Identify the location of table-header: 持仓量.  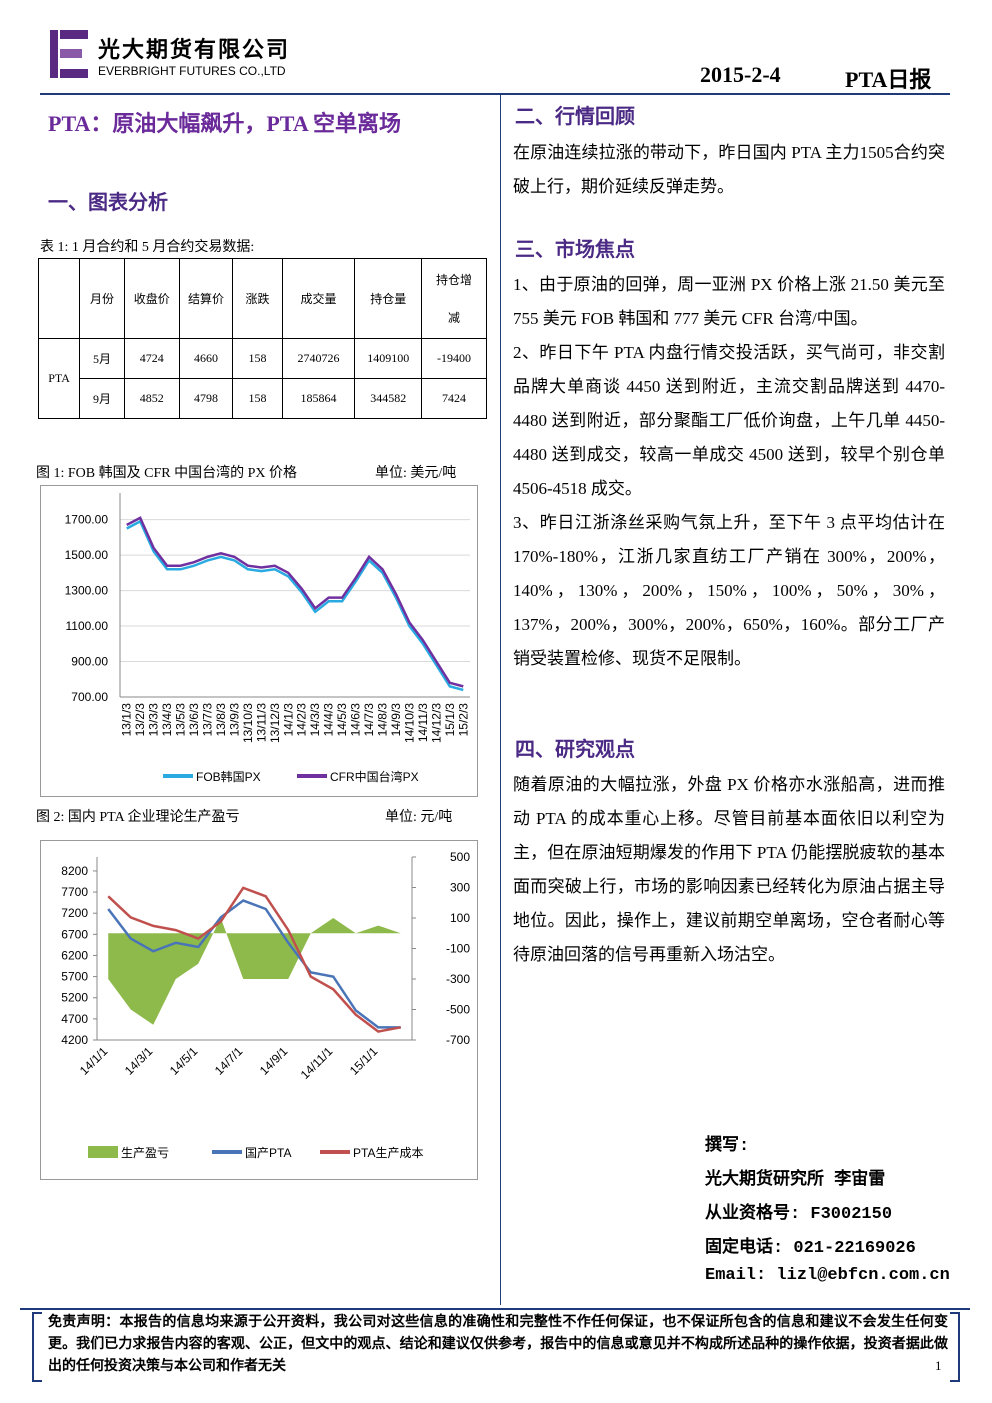
(388, 298).